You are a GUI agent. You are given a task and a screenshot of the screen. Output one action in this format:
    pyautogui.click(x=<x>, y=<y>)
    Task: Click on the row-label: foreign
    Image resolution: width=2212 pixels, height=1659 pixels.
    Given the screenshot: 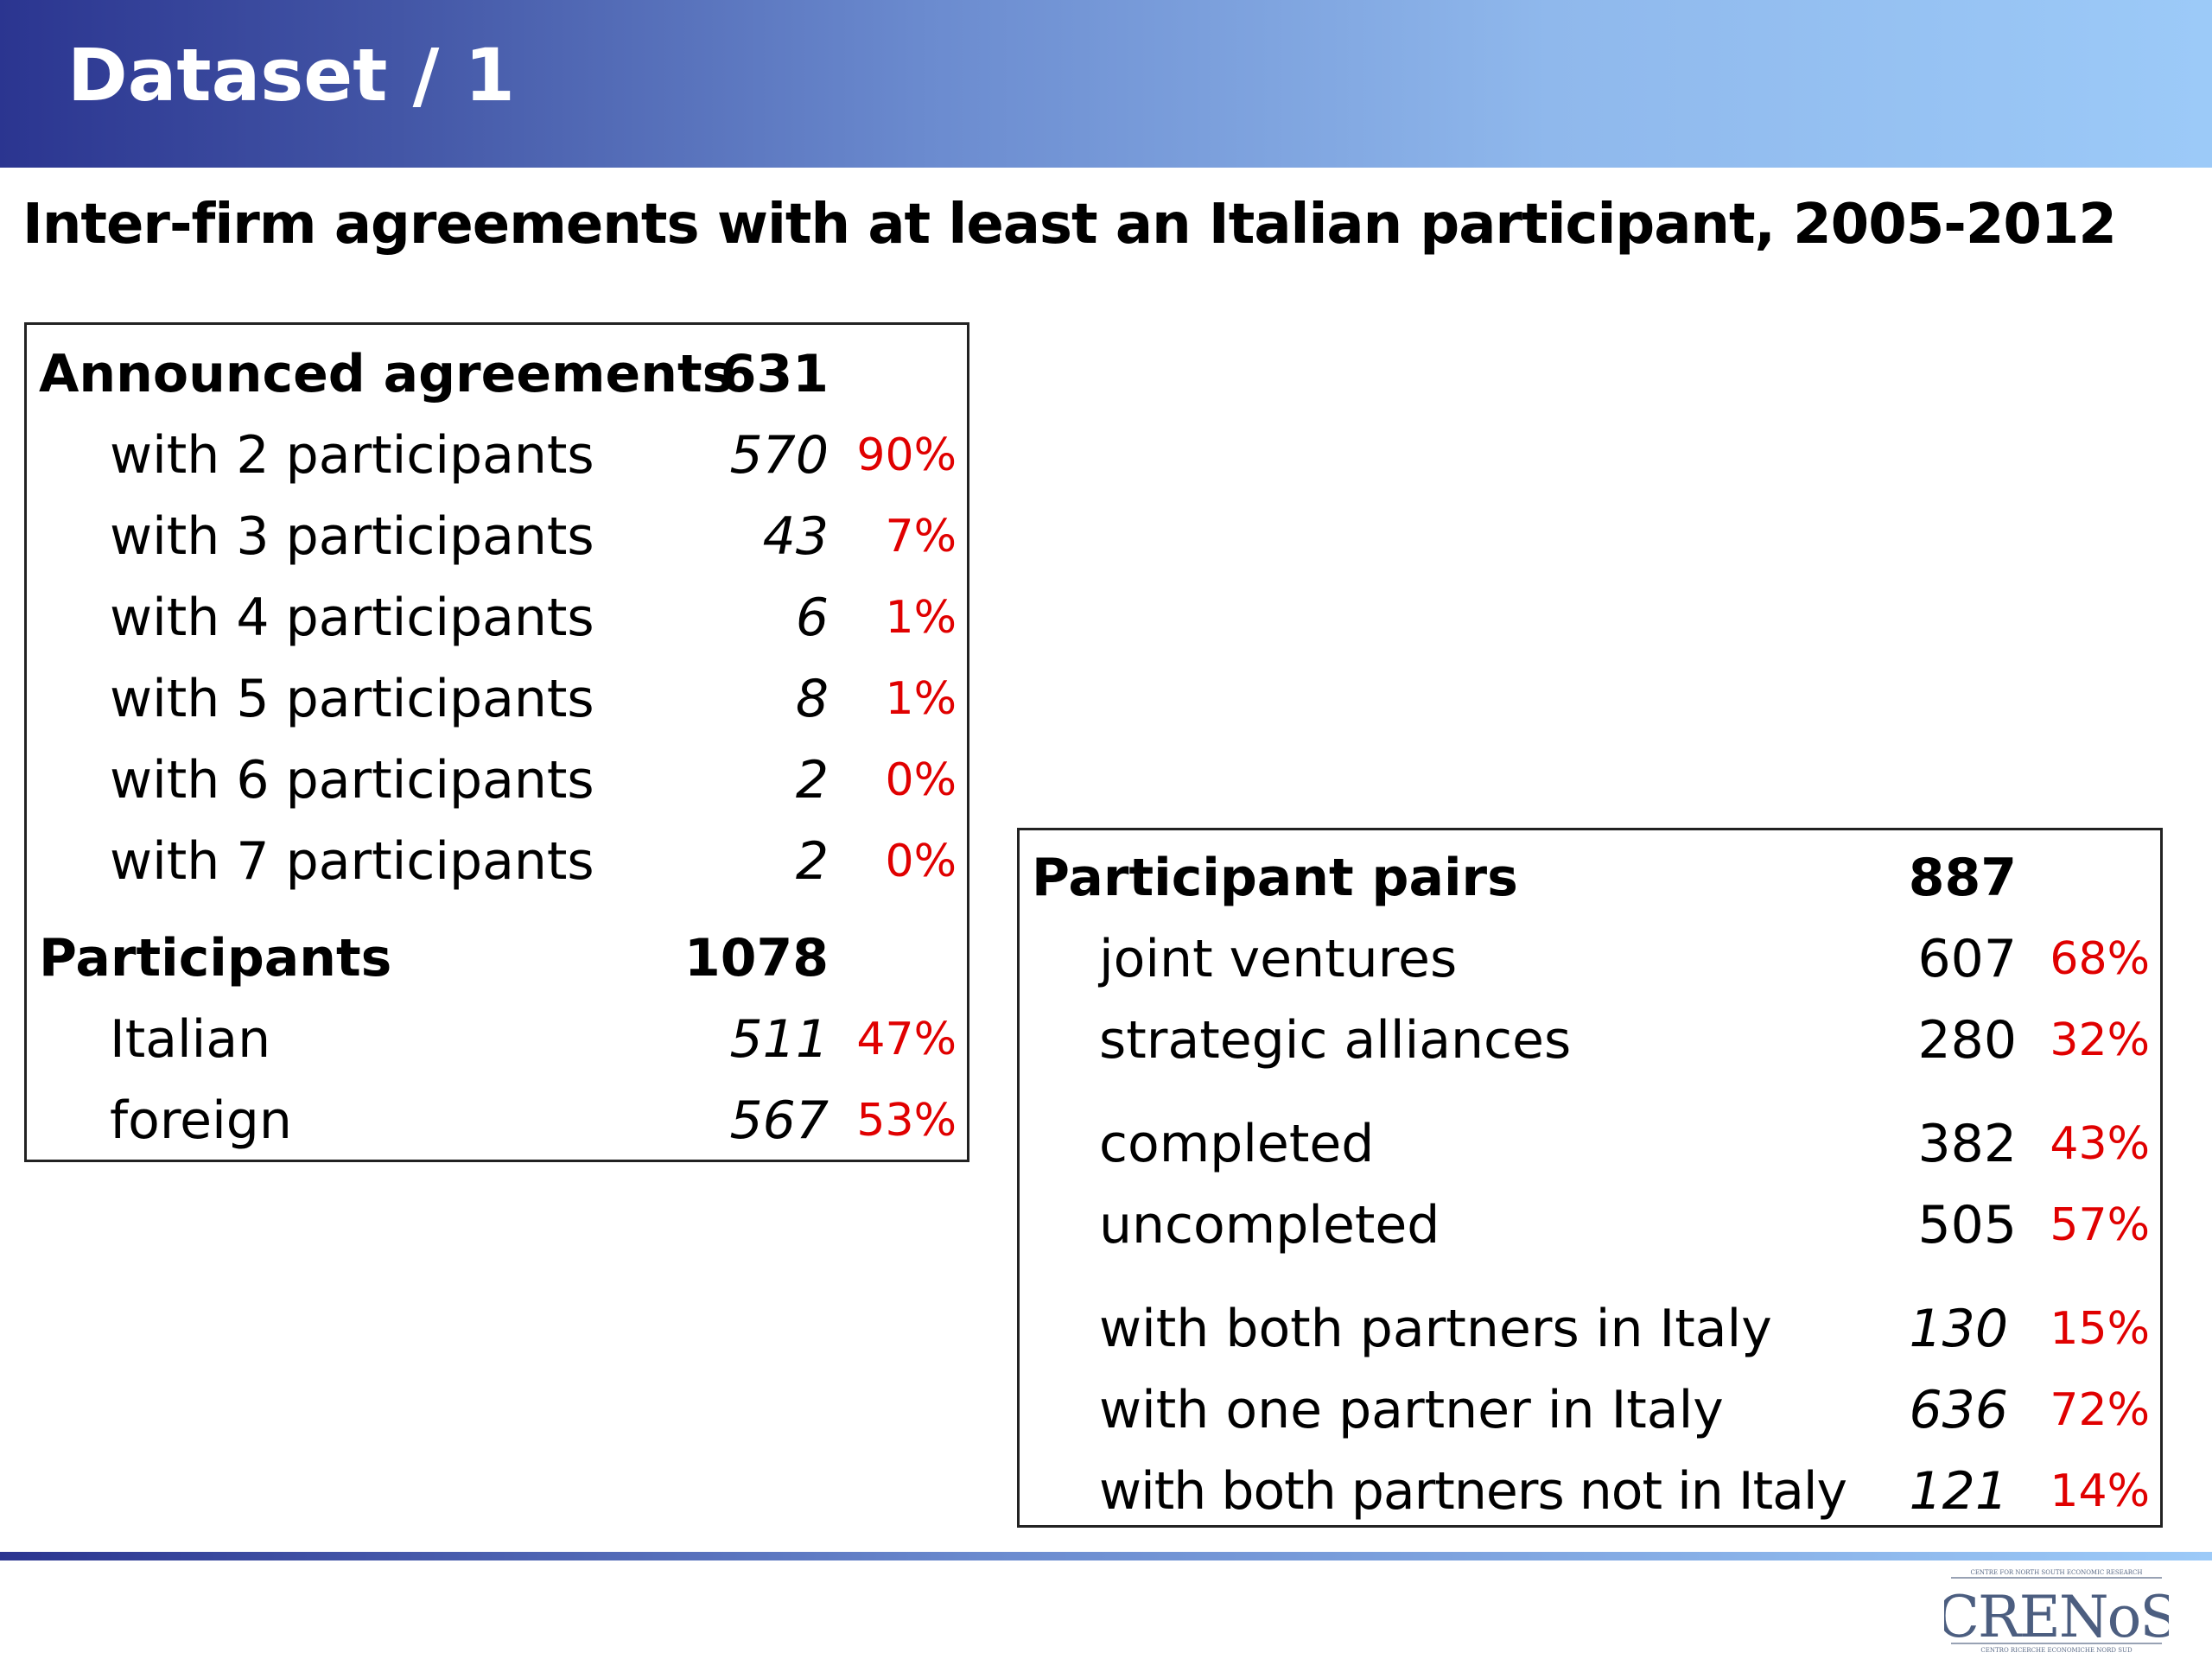 What is the action you would take?
    pyautogui.click(x=201, y=1120)
    